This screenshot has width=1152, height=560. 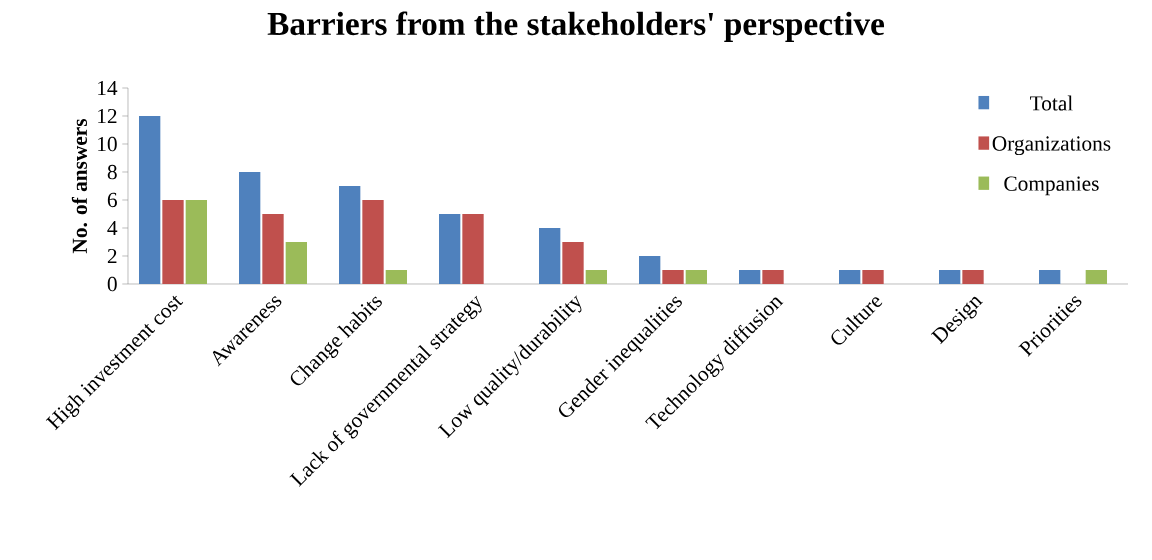 I want to click on y-tick-label: 4, so click(x=112, y=228).